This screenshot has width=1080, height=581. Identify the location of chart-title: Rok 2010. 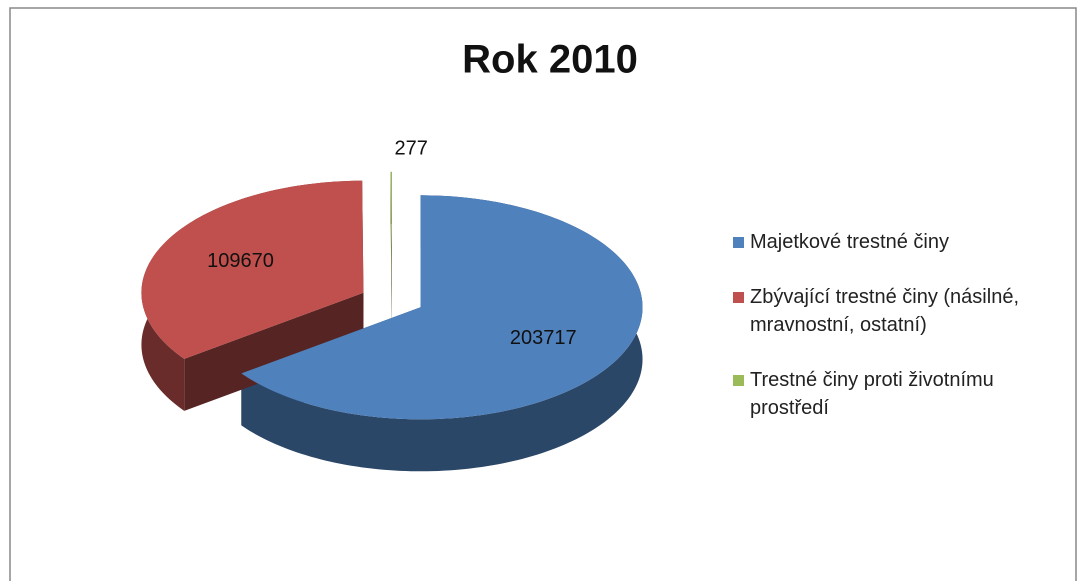
(550, 60).